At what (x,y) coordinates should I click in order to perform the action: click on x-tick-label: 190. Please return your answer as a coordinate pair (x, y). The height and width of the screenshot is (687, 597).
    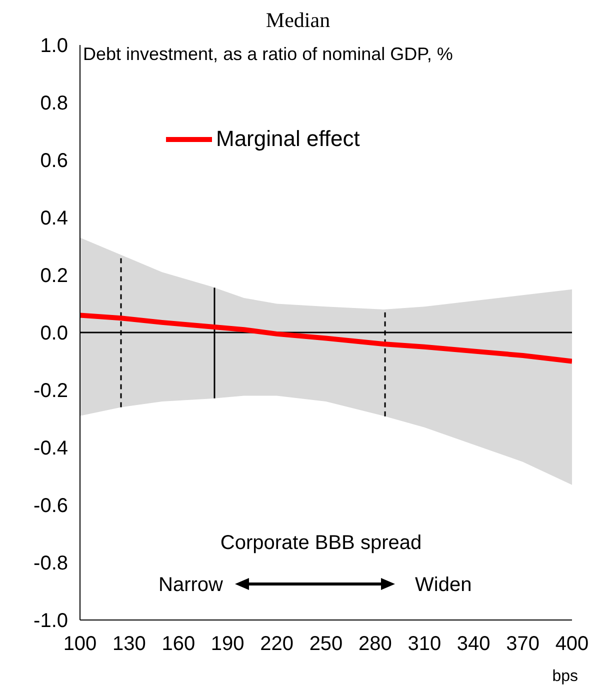
    Looking at the image, I should click on (227, 644).